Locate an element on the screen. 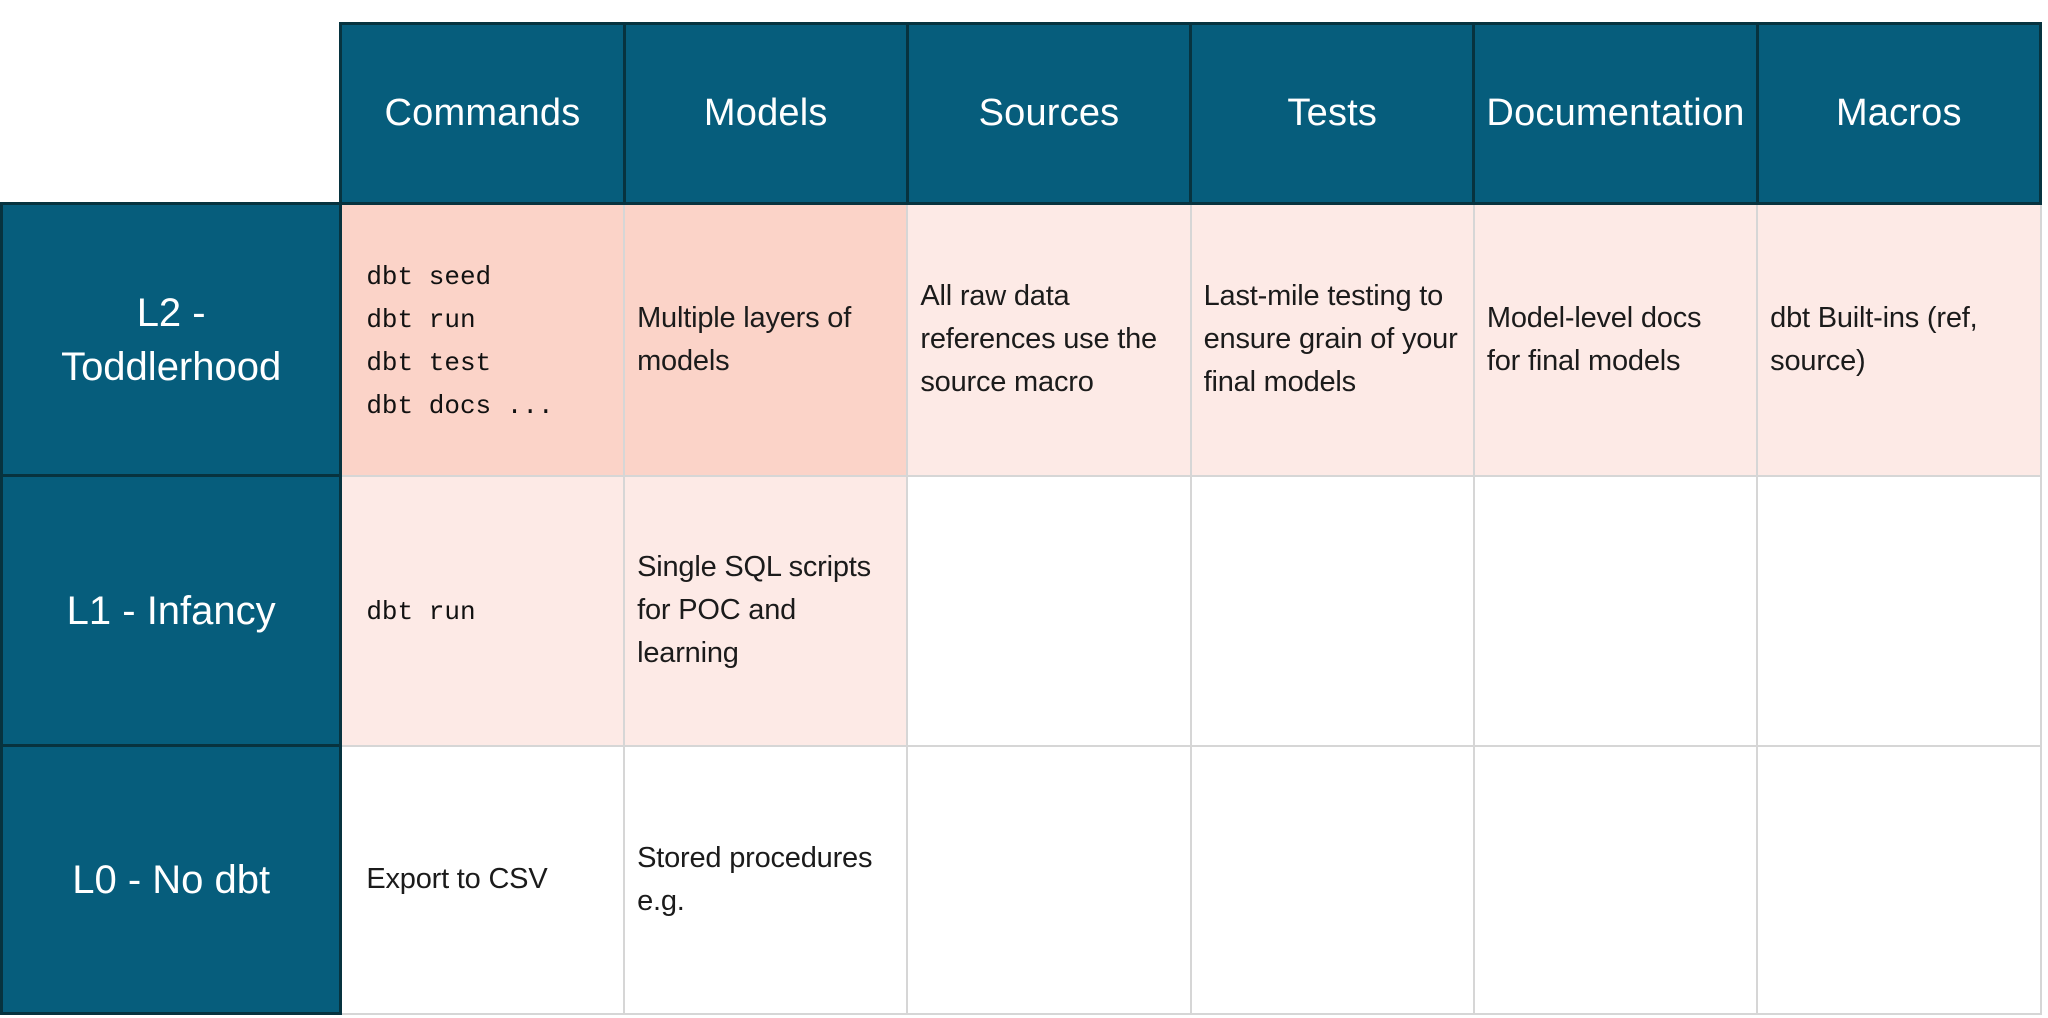  cell-l2-macros: dbt Built-ins (ref, source) is located at coordinates (1899, 339).